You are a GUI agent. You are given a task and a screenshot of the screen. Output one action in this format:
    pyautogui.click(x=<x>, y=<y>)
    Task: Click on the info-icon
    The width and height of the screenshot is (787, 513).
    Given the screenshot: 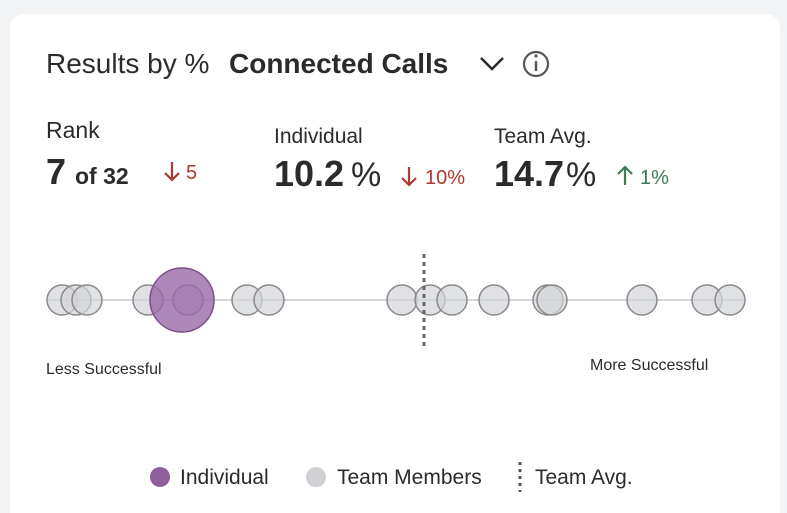 What is the action you would take?
    pyautogui.click(x=536, y=64)
    